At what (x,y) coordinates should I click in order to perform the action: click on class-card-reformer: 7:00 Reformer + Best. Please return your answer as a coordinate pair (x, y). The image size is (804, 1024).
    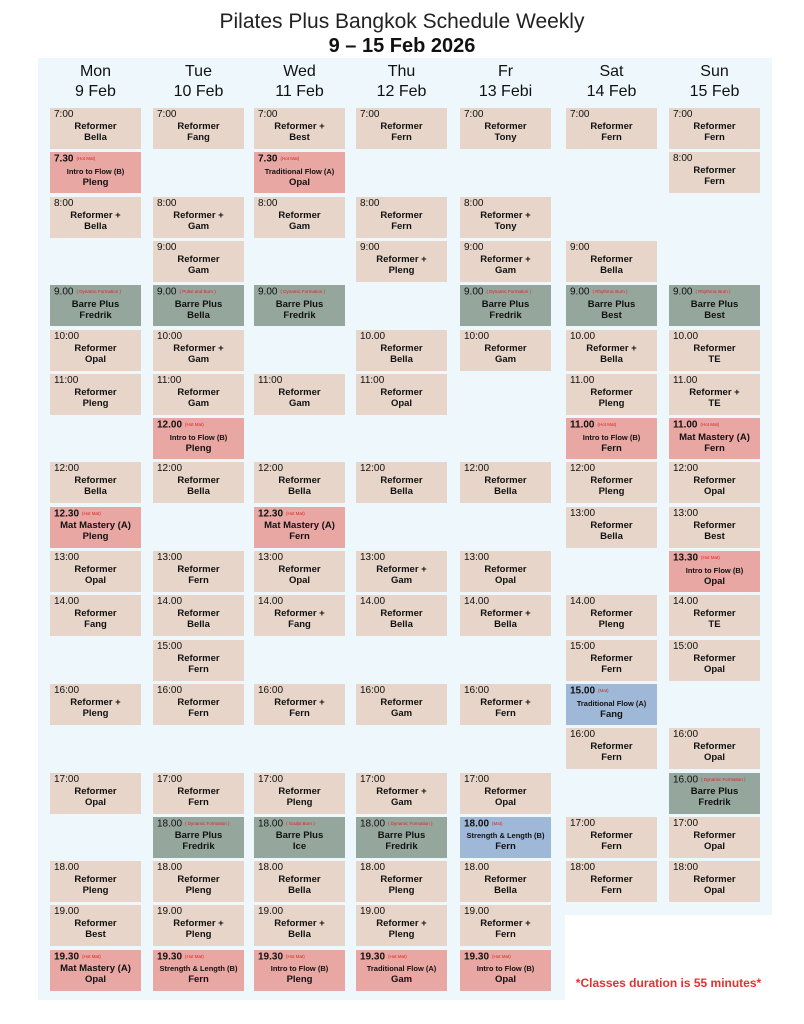
    Looking at the image, I should click on (299, 128).